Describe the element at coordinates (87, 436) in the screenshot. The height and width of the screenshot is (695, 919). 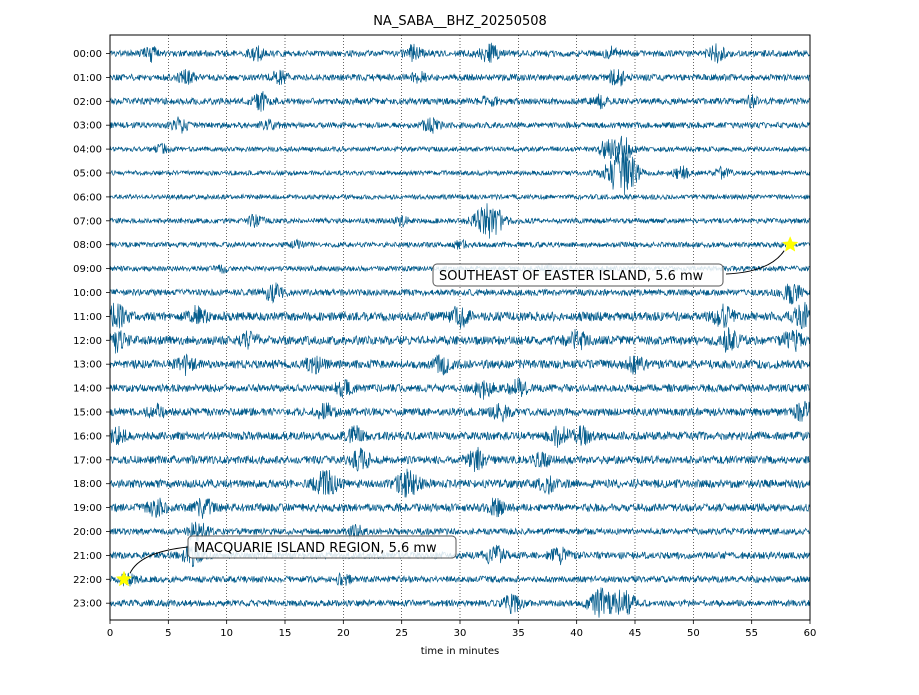
I see `y-tick-label: 16:00` at that location.